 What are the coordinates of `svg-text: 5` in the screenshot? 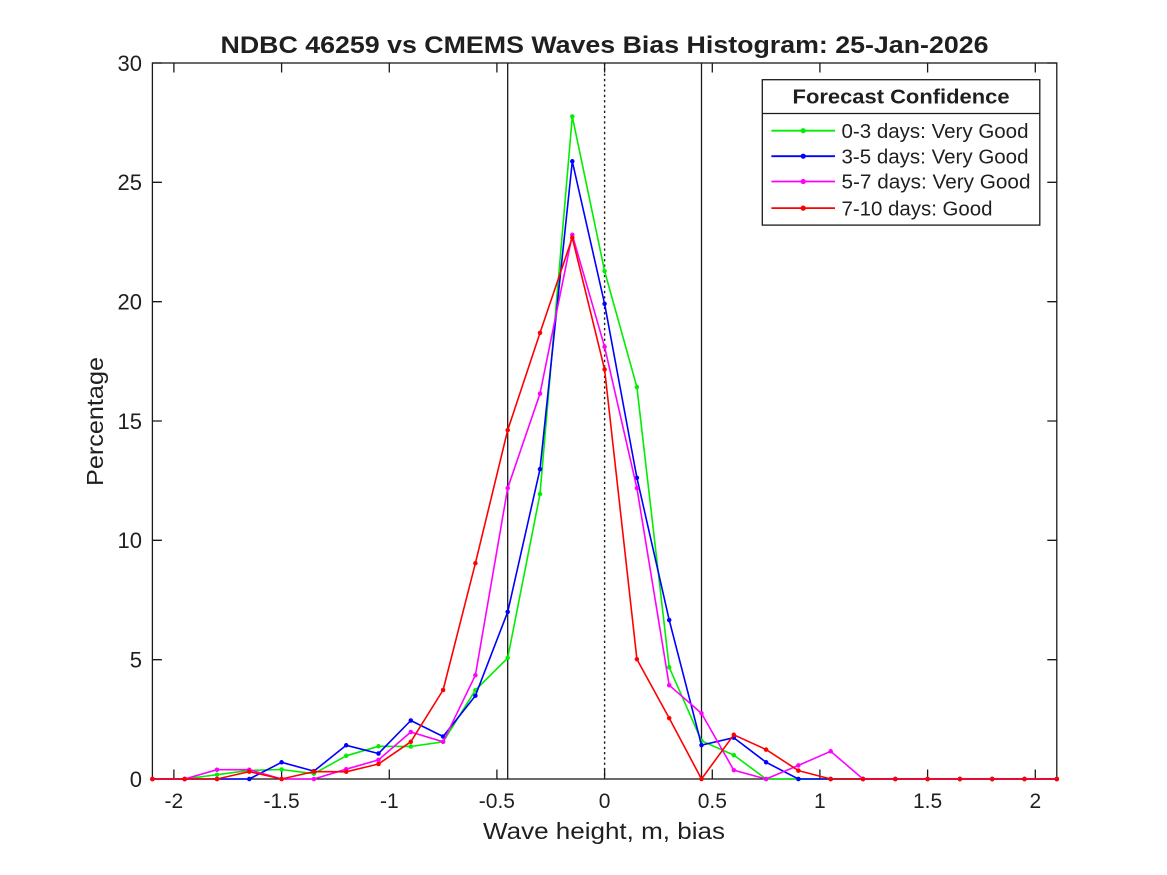 It's located at (136, 660).